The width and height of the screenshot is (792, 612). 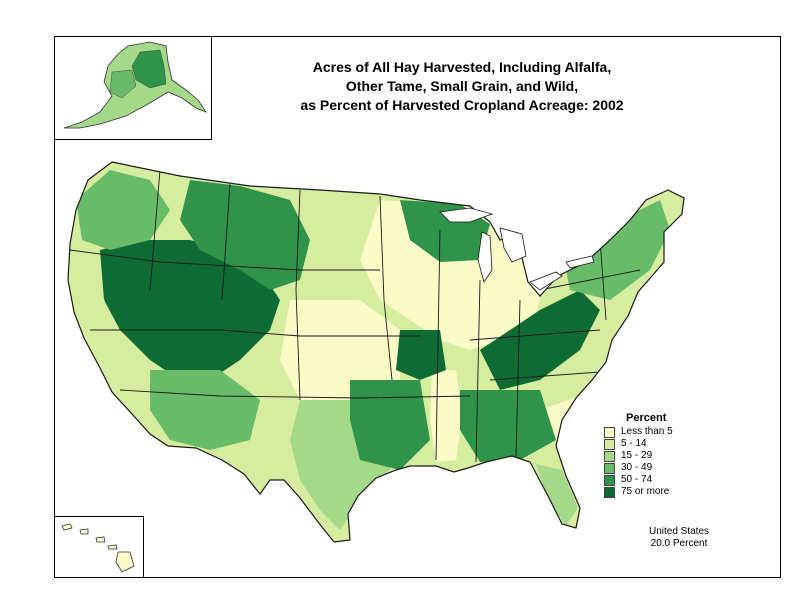 What do you see at coordinates (508, 426) in the screenshot?
I see `region-southeast` at bounding box center [508, 426].